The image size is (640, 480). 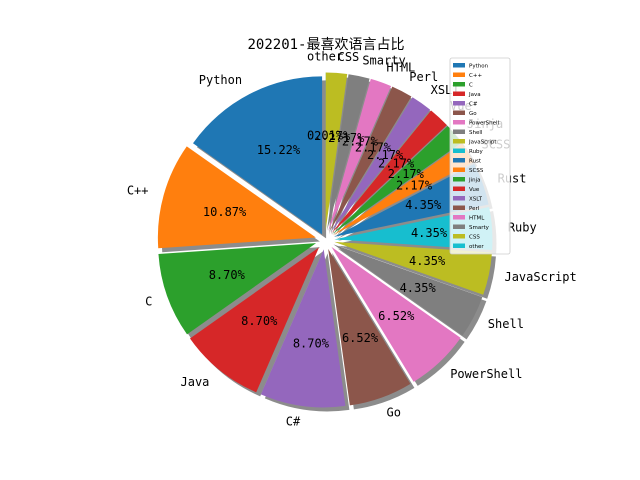 I want to click on pie-slice-shell, so click(x=408, y=290).